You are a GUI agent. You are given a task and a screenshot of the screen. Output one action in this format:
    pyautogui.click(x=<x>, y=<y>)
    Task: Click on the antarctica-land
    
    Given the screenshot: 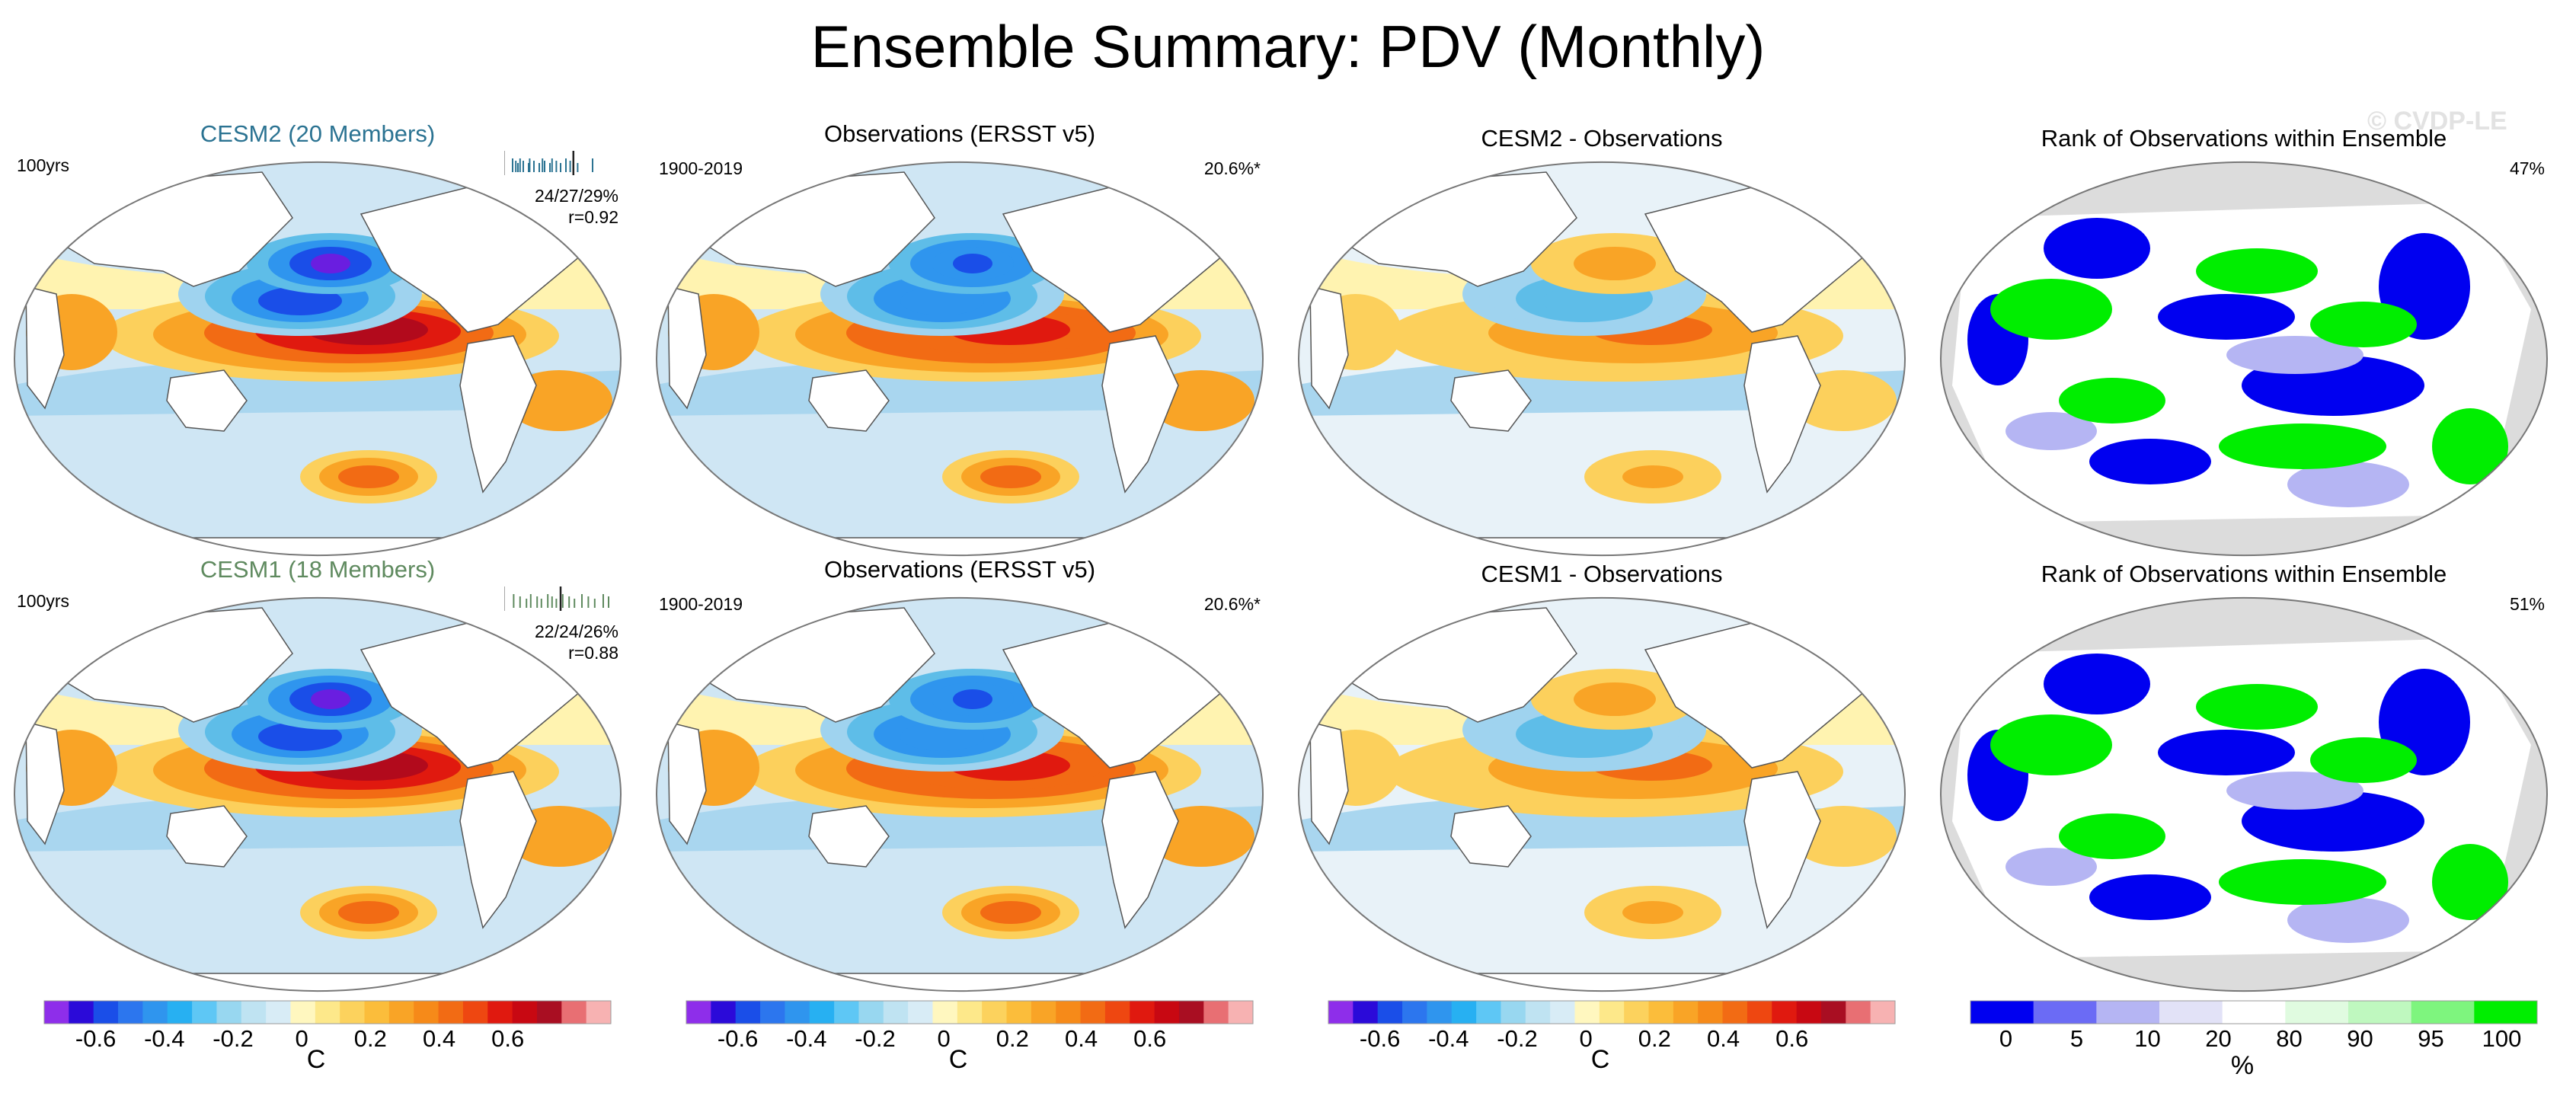 What is the action you would take?
    pyautogui.click(x=319, y=982)
    